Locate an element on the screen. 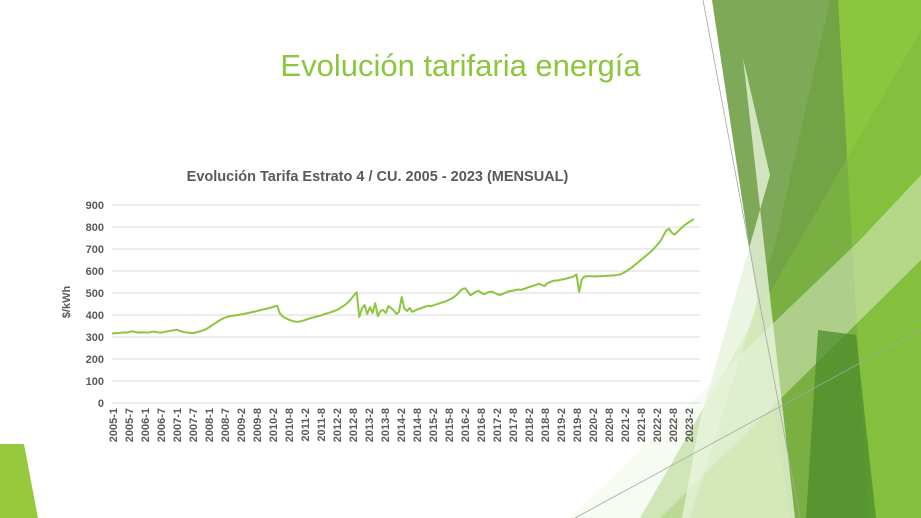 The width and height of the screenshot is (921, 518). y-tick-label: 700 is located at coordinates (95, 250).